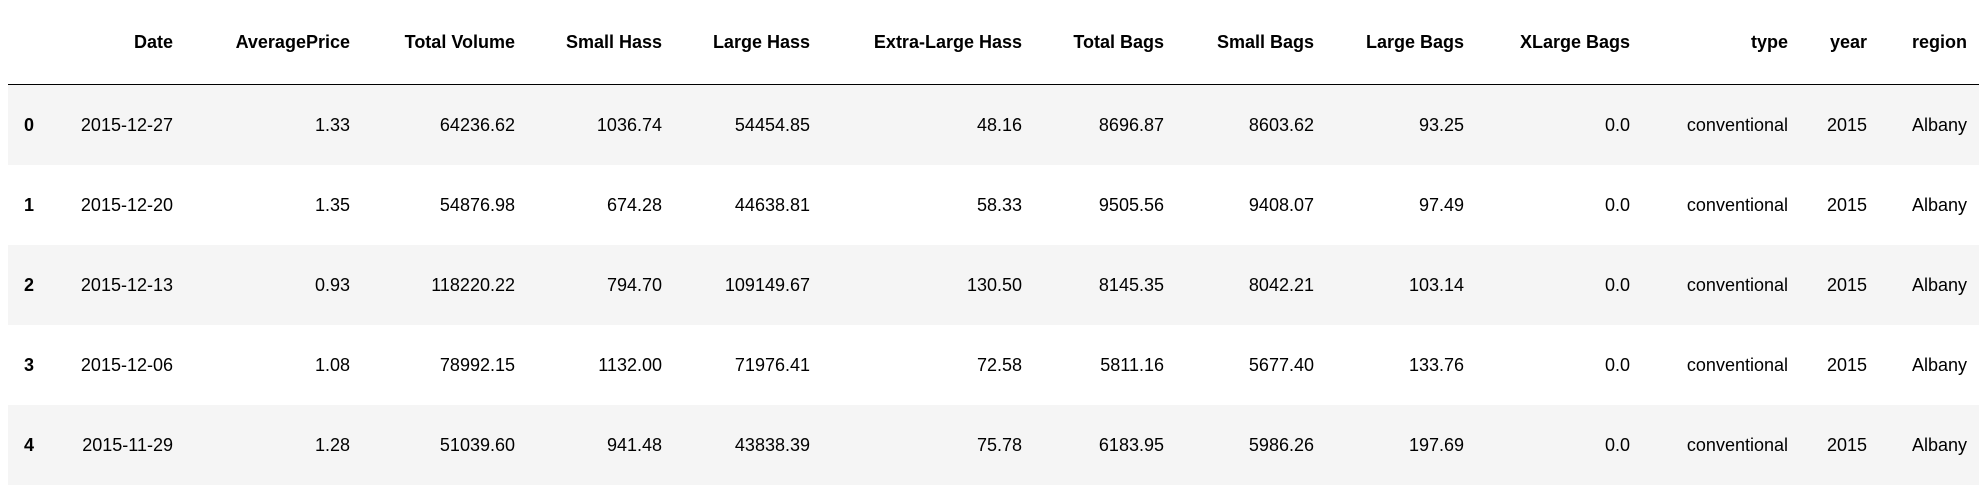 The image size is (1987, 486). I want to click on table-cell: 941.48, so click(634, 445).